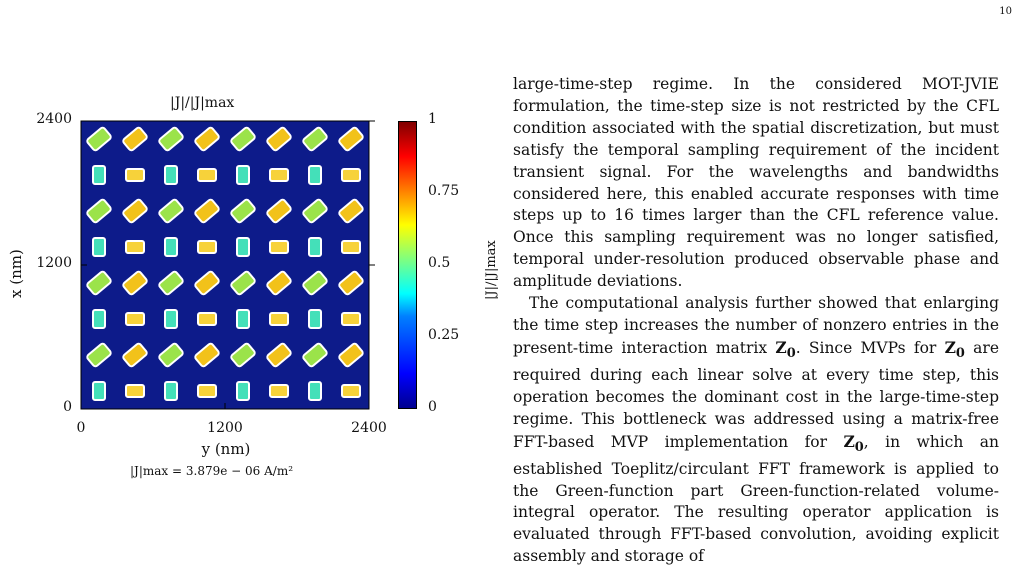 The width and height of the screenshot is (1022, 568). I want to click on jmax-caption: |J|max = 3.879e − 06 A/m², so click(212, 471).